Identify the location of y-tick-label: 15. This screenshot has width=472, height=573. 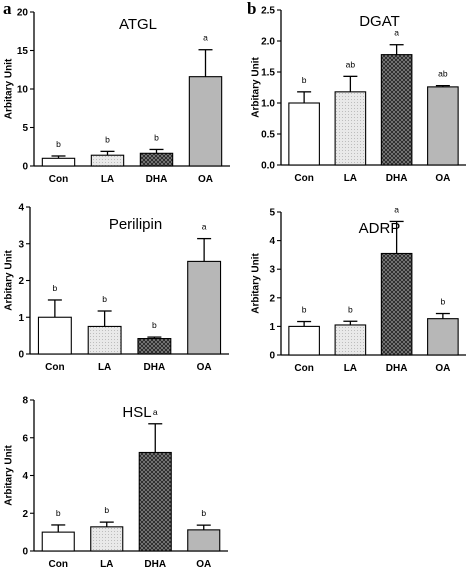
(23, 51).